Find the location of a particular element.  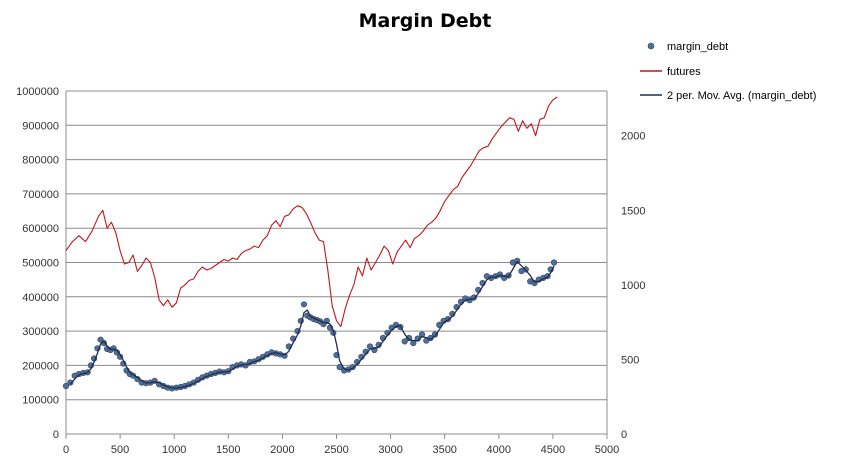

x-tick-label: 0 is located at coordinates (66, 450).